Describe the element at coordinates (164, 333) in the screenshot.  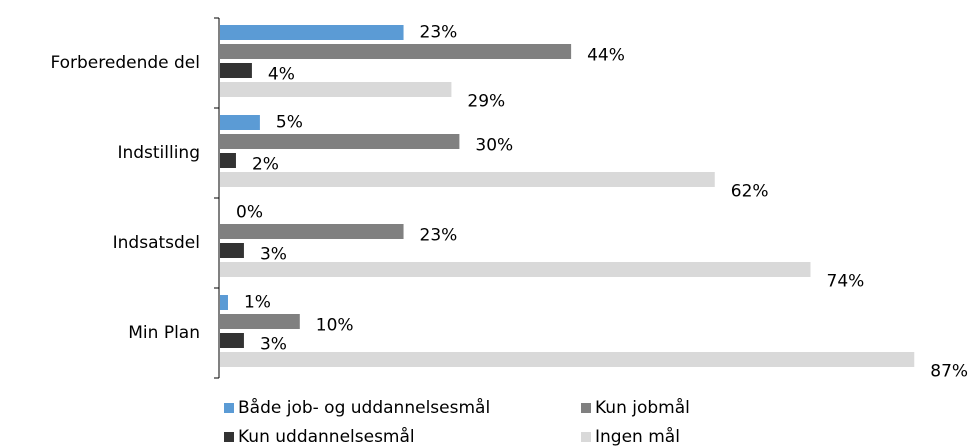
I see `category-label: Min Plan` at that location.